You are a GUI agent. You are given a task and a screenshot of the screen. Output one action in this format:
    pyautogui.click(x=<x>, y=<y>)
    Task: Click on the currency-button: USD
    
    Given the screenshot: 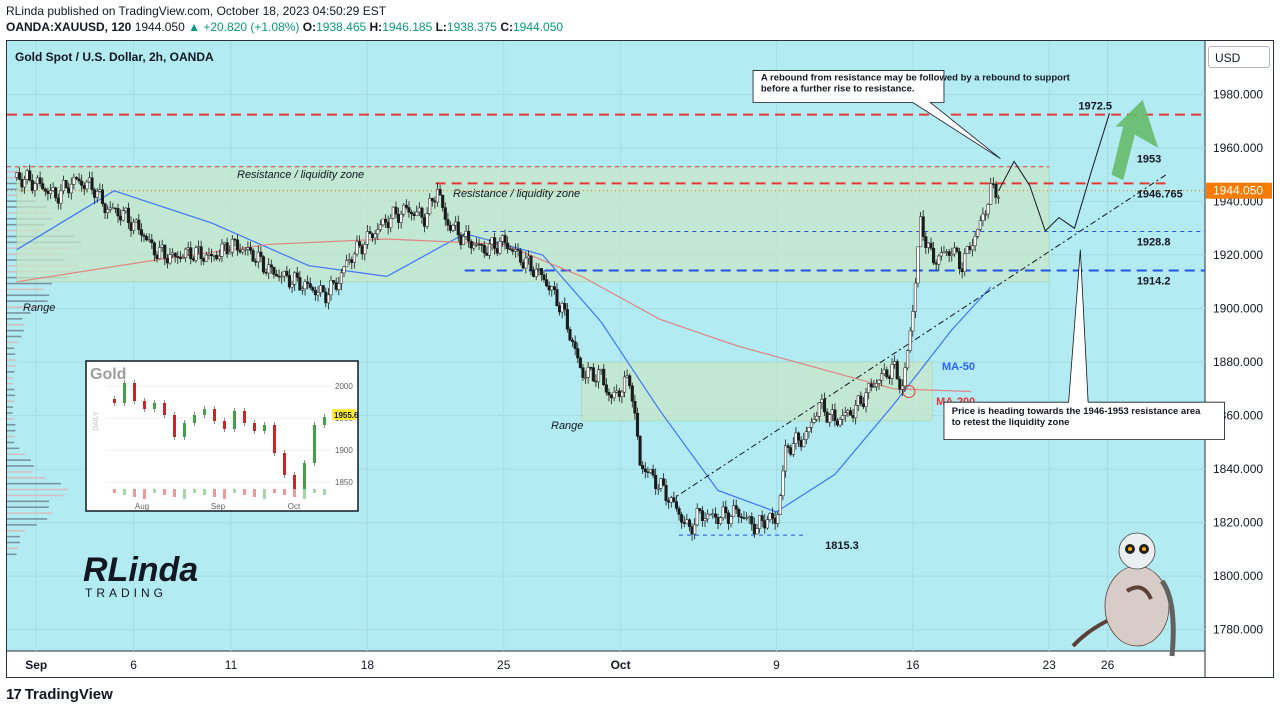 What is the action you would take?
    pyautogui.click(x=1239, y=57)
    